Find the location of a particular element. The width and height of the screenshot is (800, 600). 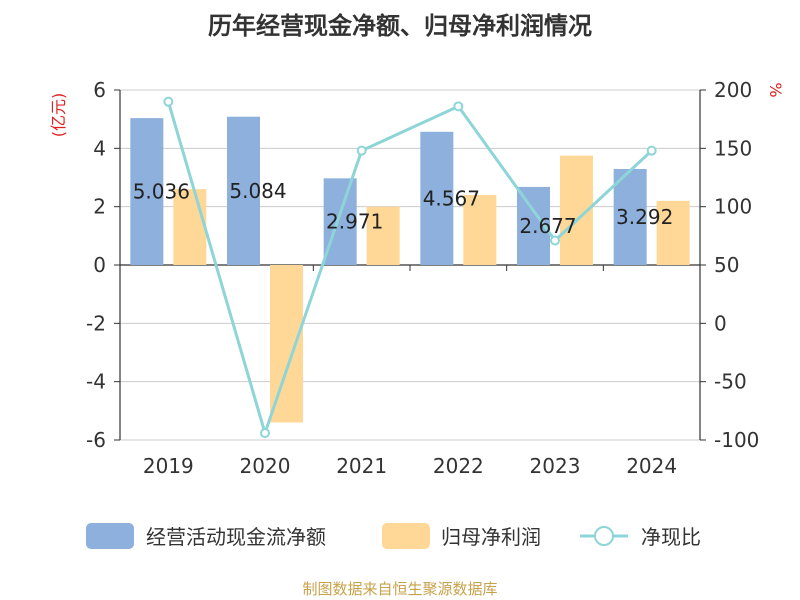

legend-label-net-profit: 归母净利润 is located at coordinates (491, 537).